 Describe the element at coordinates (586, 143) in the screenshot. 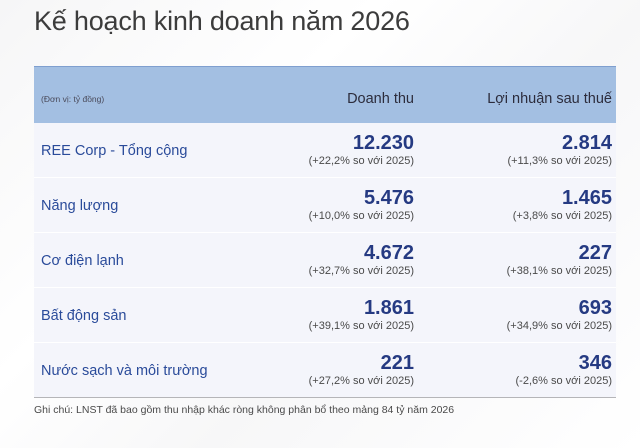

I see `profit-value: 2.814` at that location.